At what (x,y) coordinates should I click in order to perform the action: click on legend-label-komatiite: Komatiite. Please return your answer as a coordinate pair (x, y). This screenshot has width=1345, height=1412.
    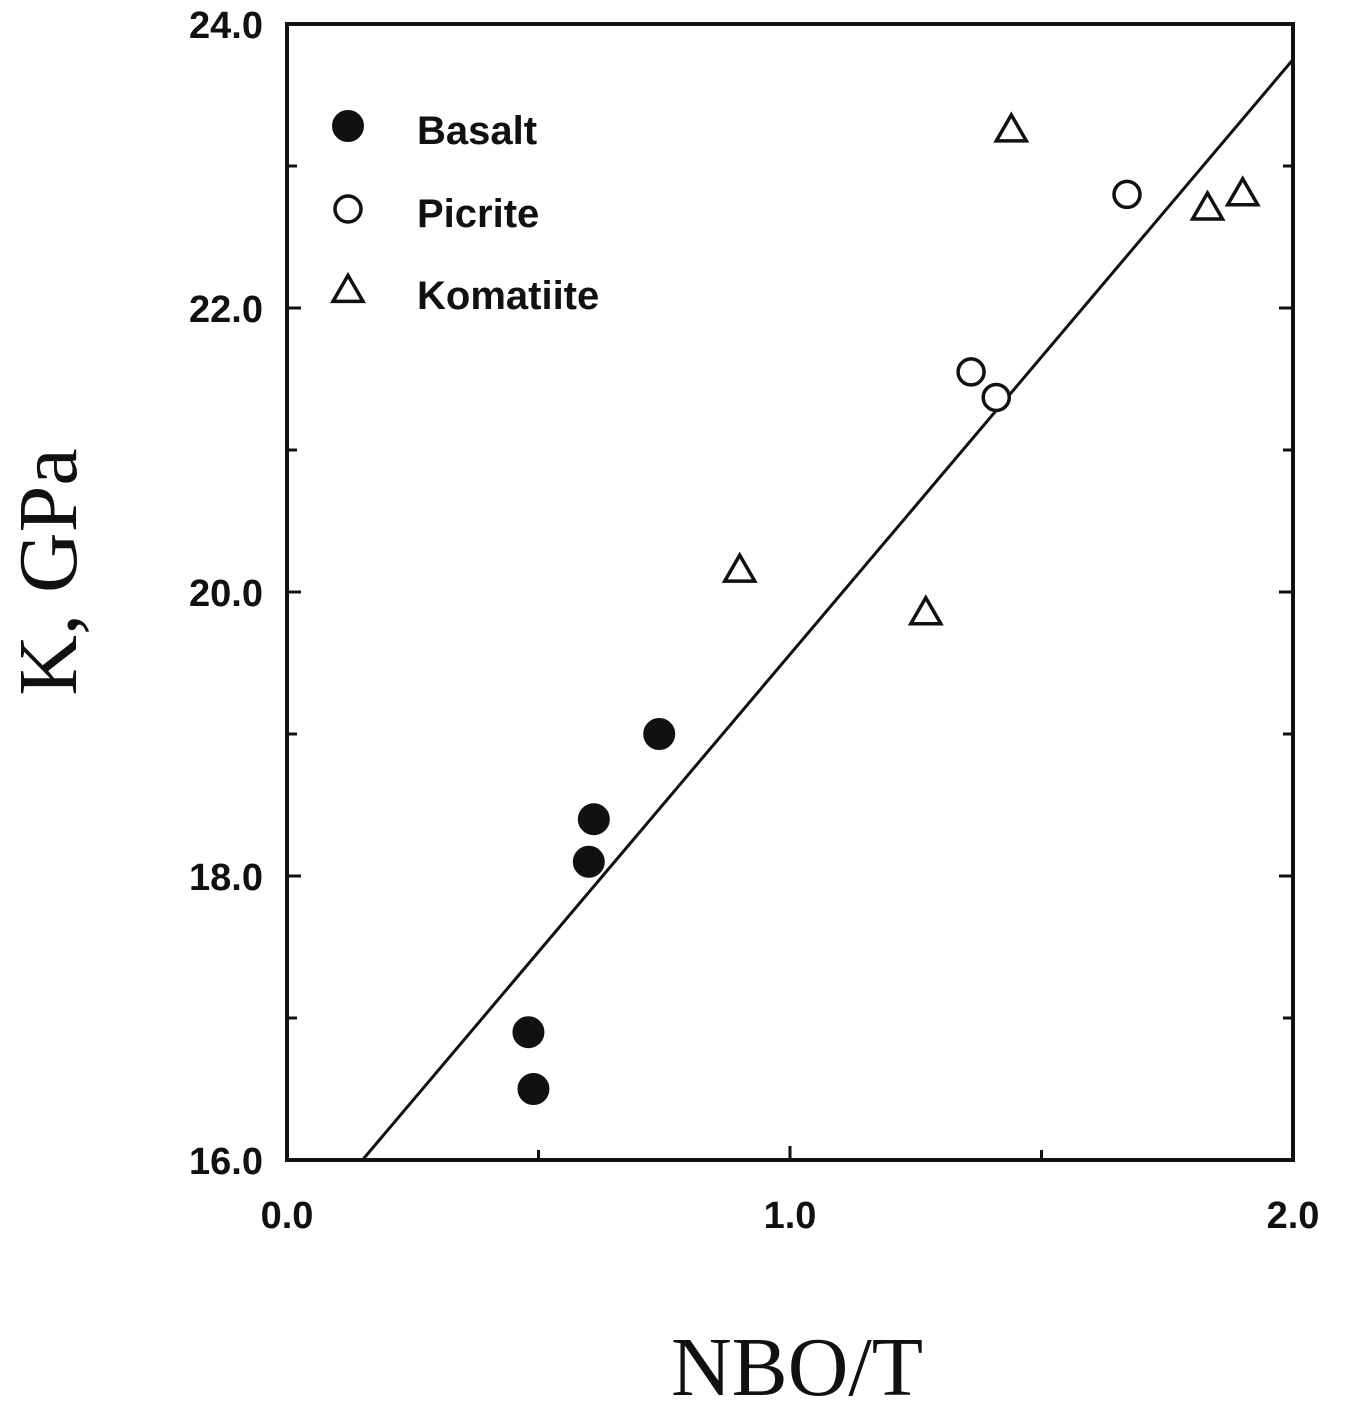
    Looking at the image, I should click on (508, 296).